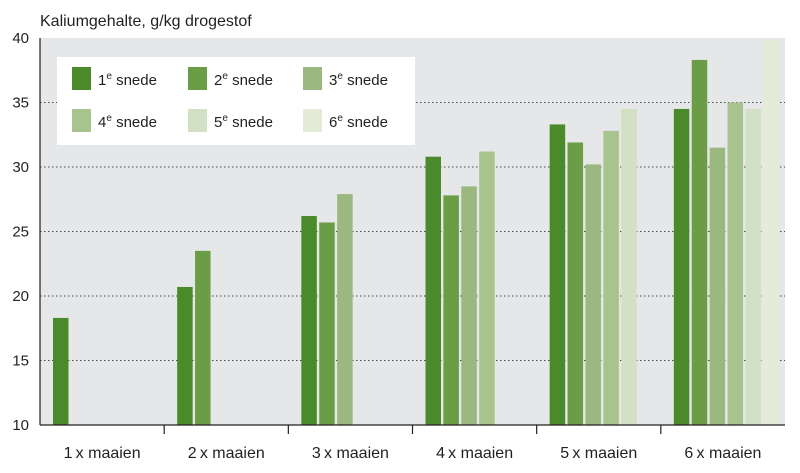  I want to click on y-tick-label: 35, so click(20, 103).